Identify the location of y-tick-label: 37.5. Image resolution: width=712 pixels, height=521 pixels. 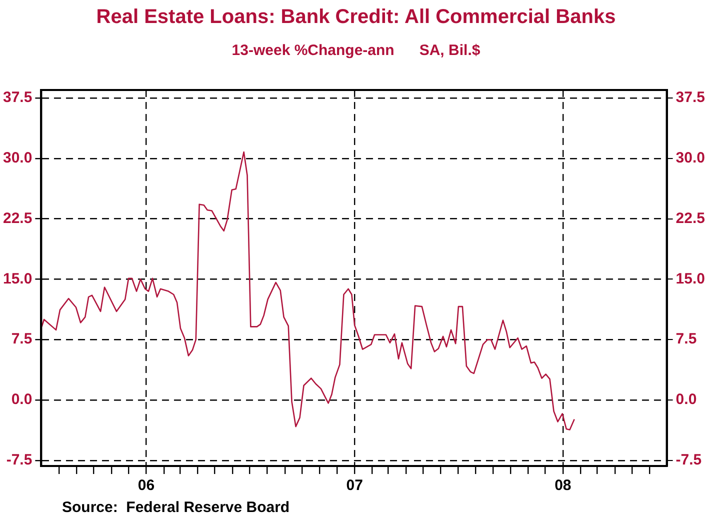
(691, 97).